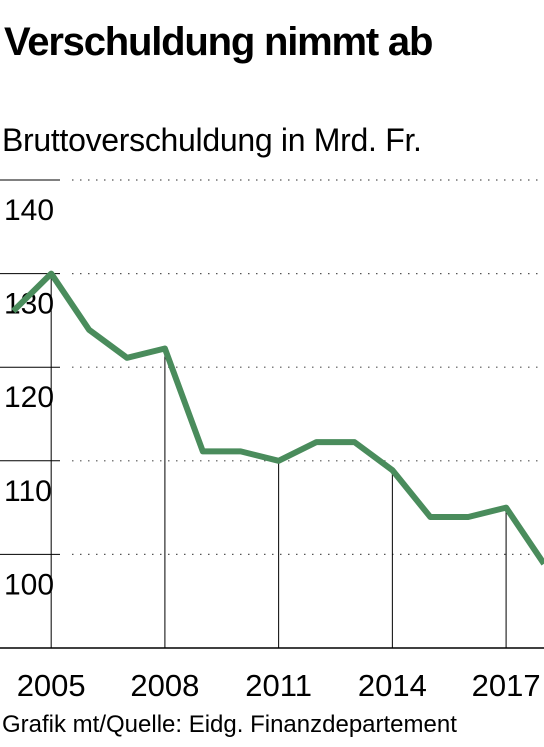 The image size is (544, 747). I want to click on data-point-2004, so click(13, 311).